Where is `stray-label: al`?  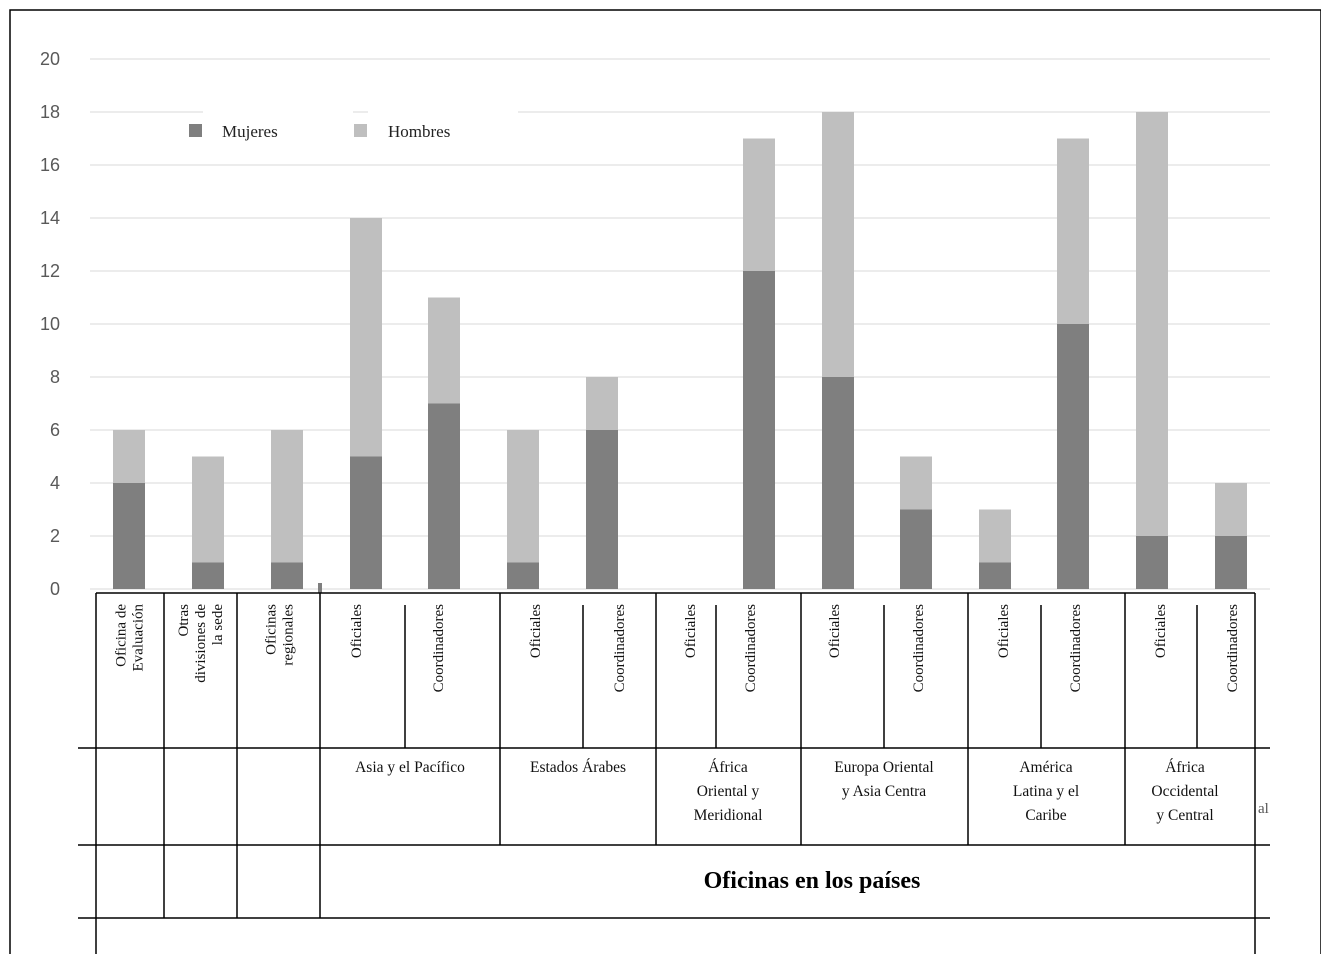 stray-label: al is located at coordinates (1263, 809).